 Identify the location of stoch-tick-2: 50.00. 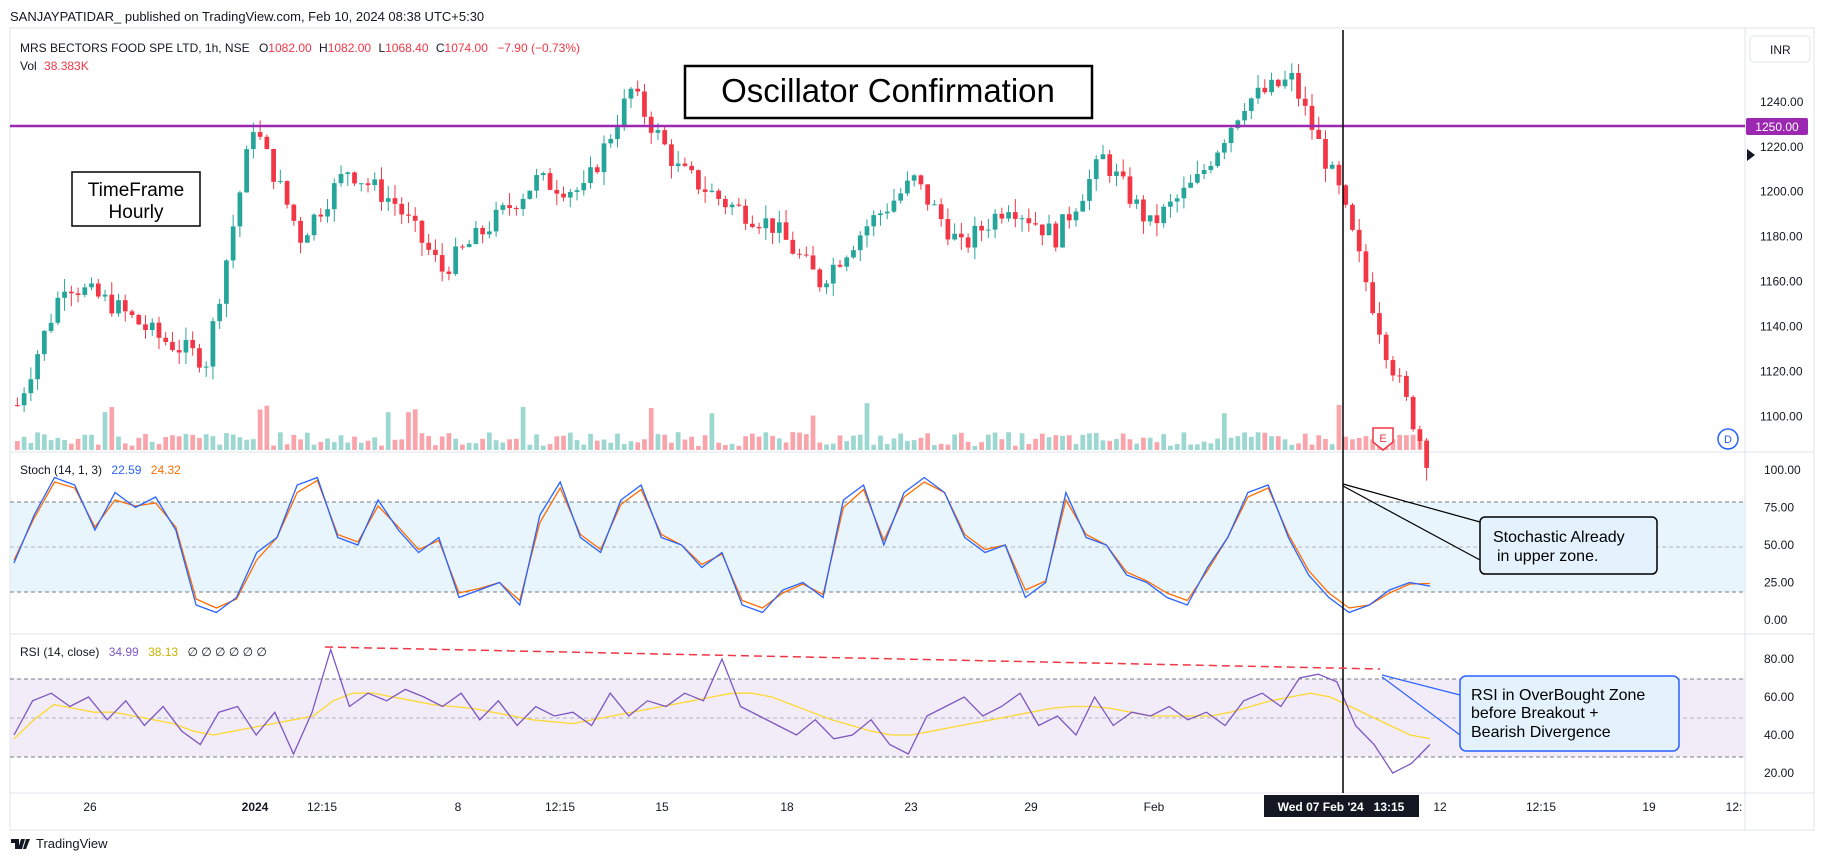
(1779, 545).